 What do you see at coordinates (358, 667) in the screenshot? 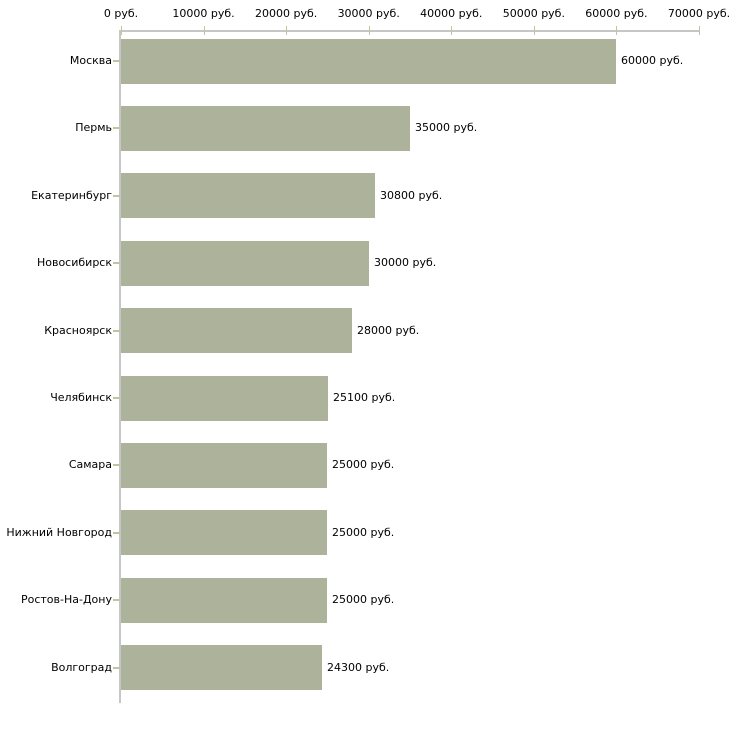
I see `value-label: 24300 руб.` at bounding box center [358, 667].